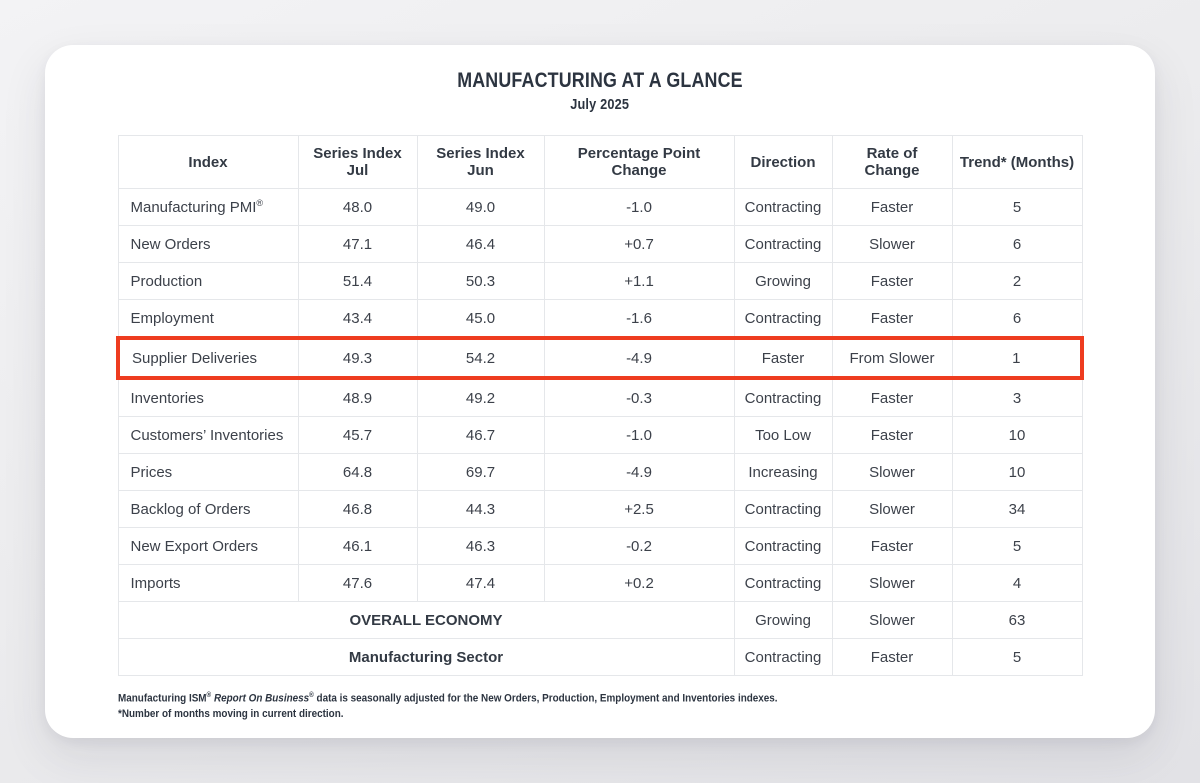 The height and width of the screenshot is (783, 1200). I want to click on change-cell: -0.3, so click(639, 397).